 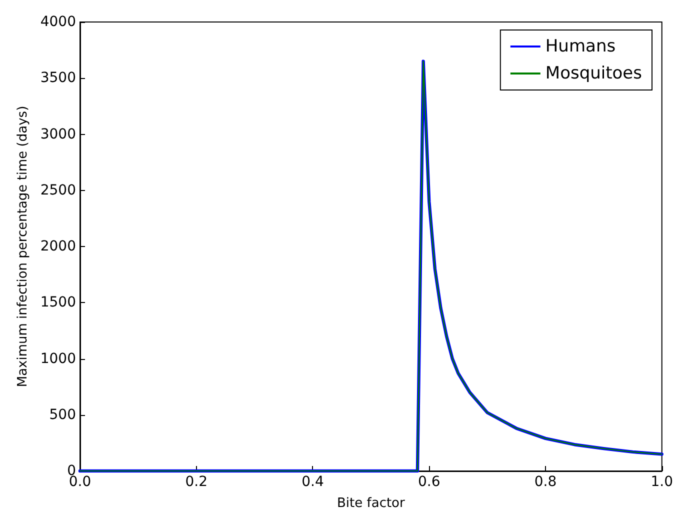 What do you see at coordinates (371, 503) in the screenshot?
I see `x-axis-title: Bite factor` at bounding box center [371, 503].